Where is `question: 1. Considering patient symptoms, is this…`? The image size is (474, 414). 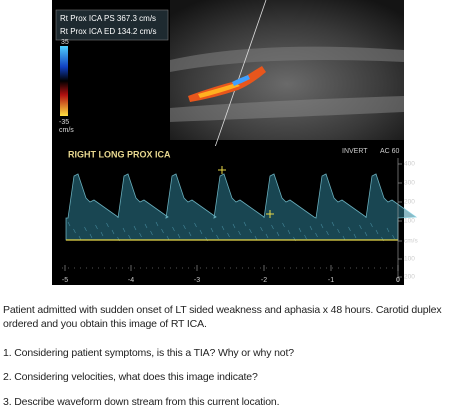
question: 1. Considering patient symptoms, is this… is located at coordinates (148, 353).